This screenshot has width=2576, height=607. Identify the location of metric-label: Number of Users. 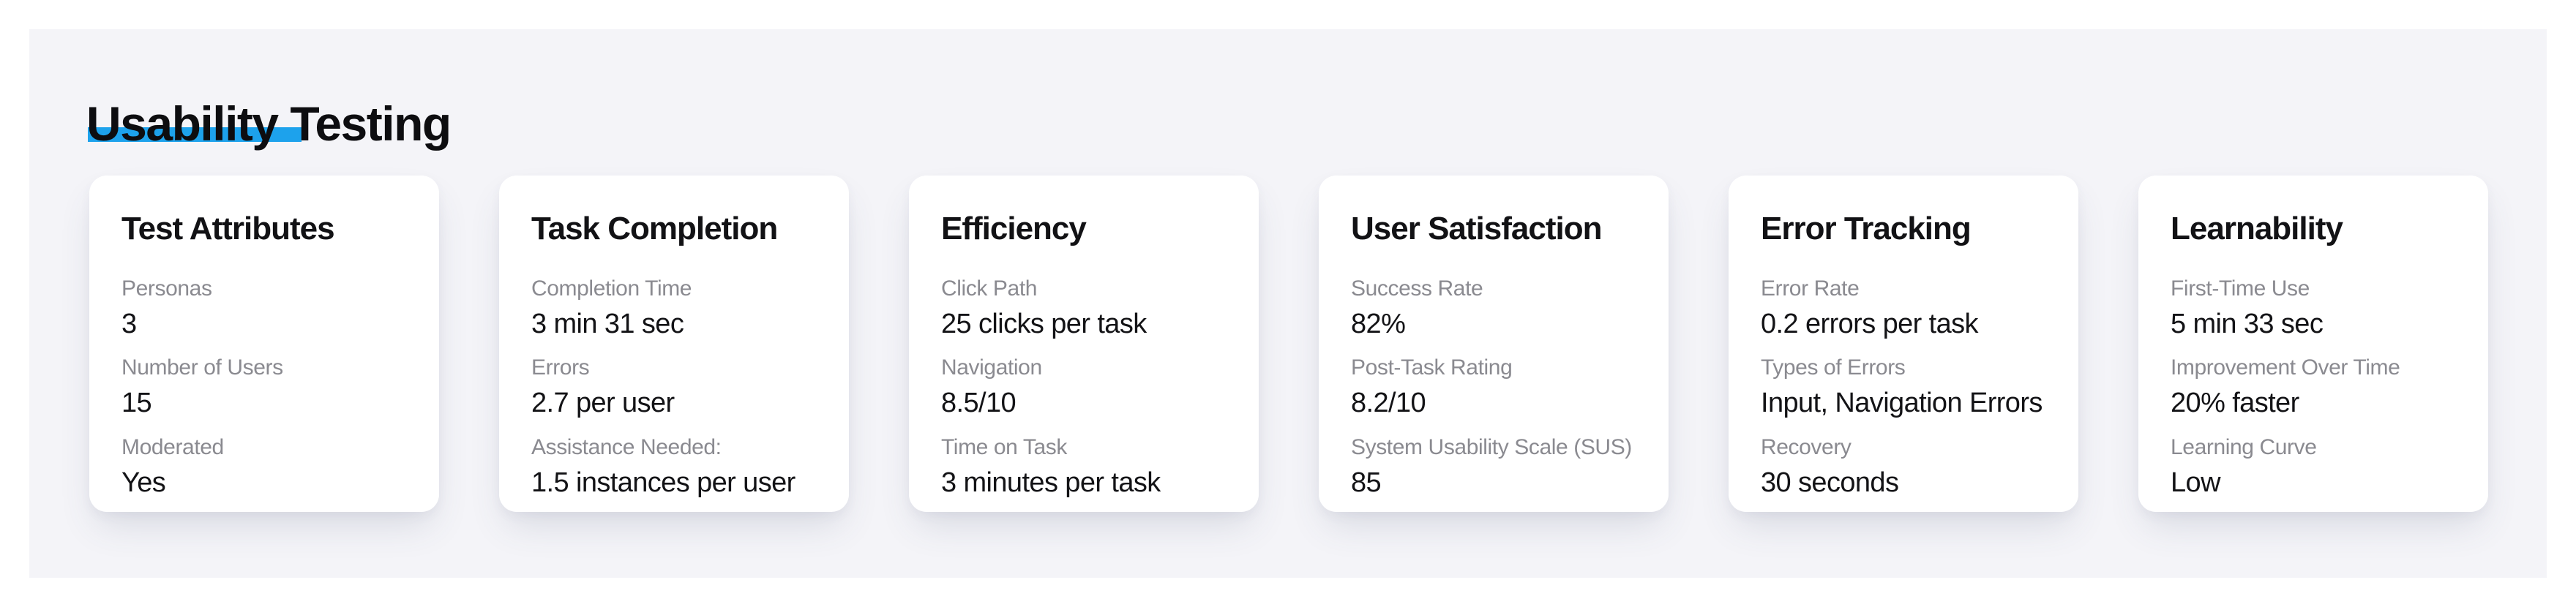
(202, 367).